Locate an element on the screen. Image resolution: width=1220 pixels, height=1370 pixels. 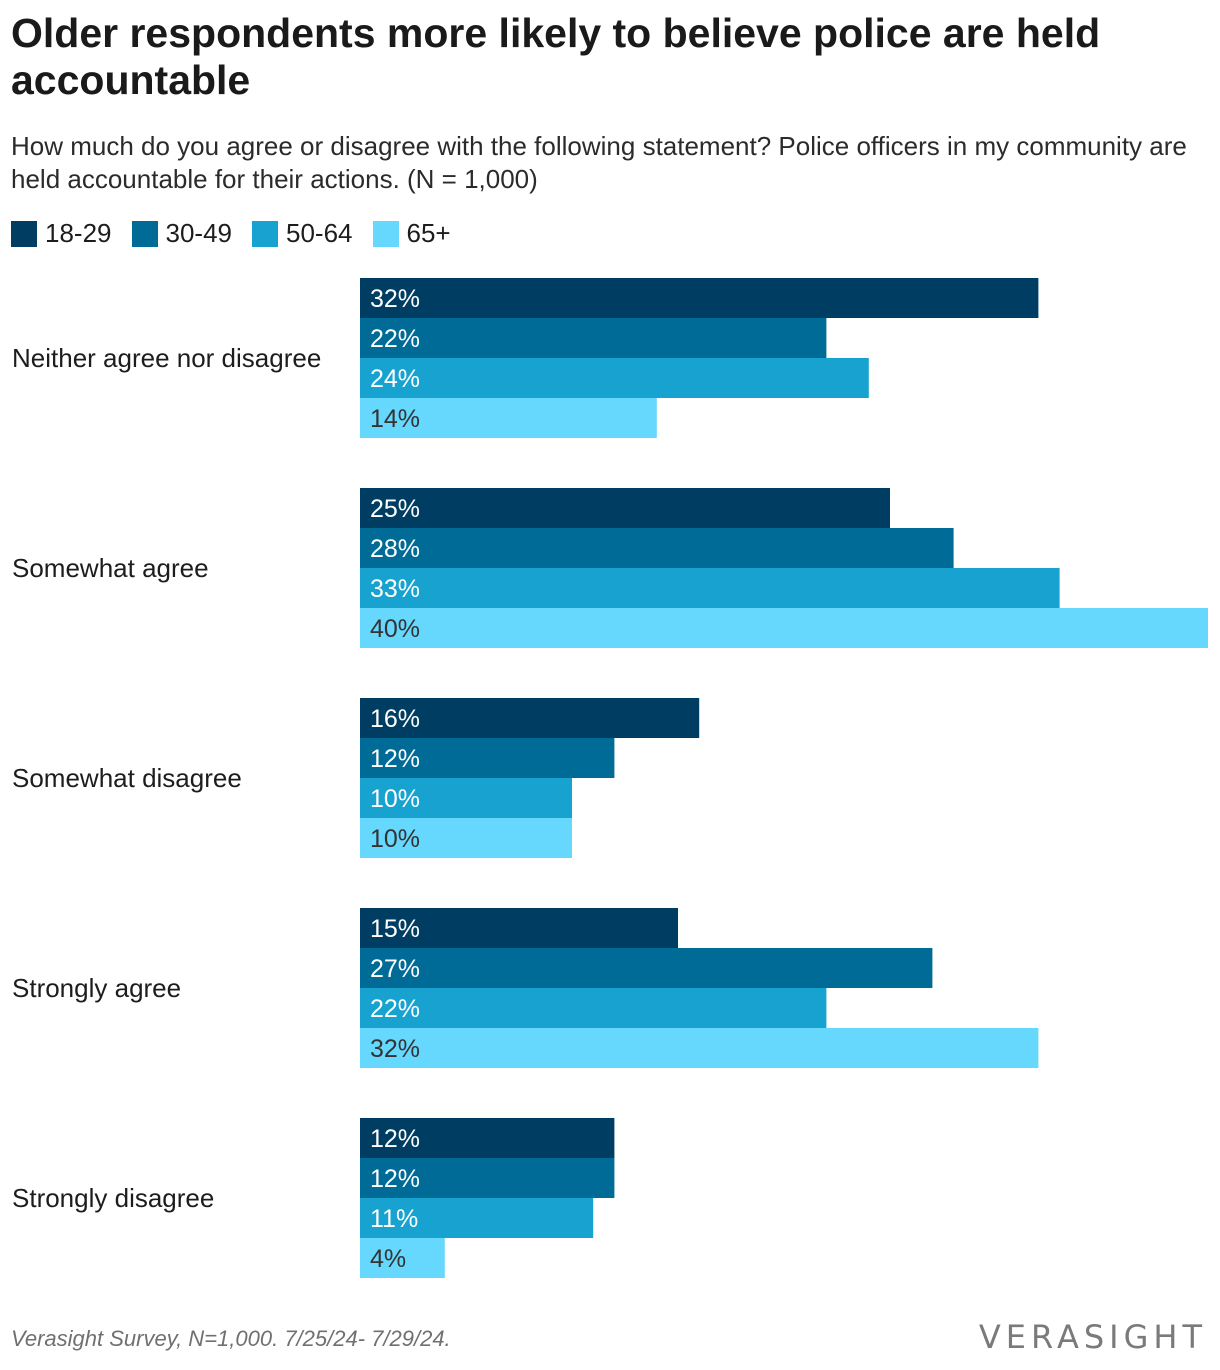
data-label-somewhat-disagree-18-29: 16% is located at coordinates (395, 719).